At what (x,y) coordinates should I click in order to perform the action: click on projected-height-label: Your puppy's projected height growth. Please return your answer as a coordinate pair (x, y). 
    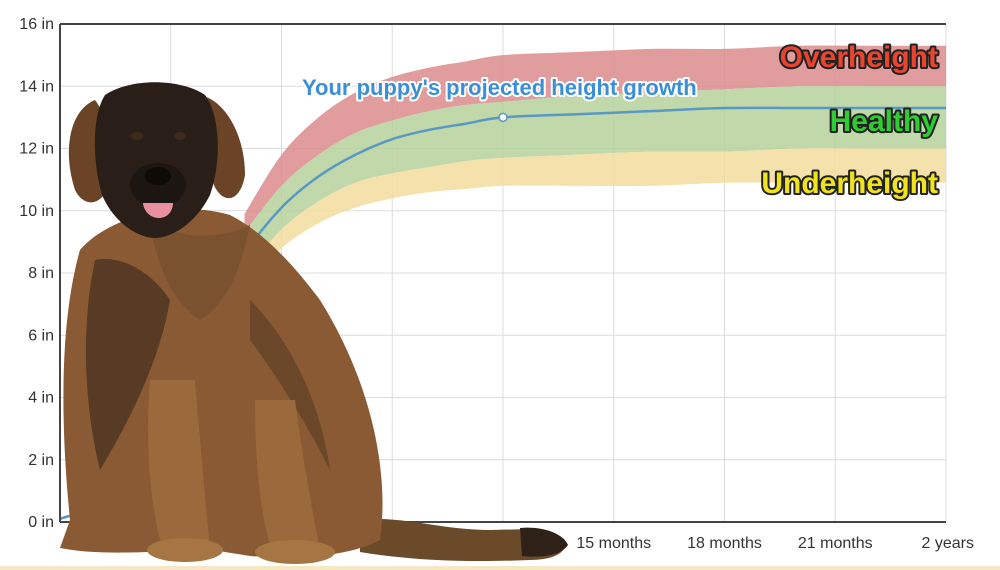
    Looking at the image, I should click on (499, 87).